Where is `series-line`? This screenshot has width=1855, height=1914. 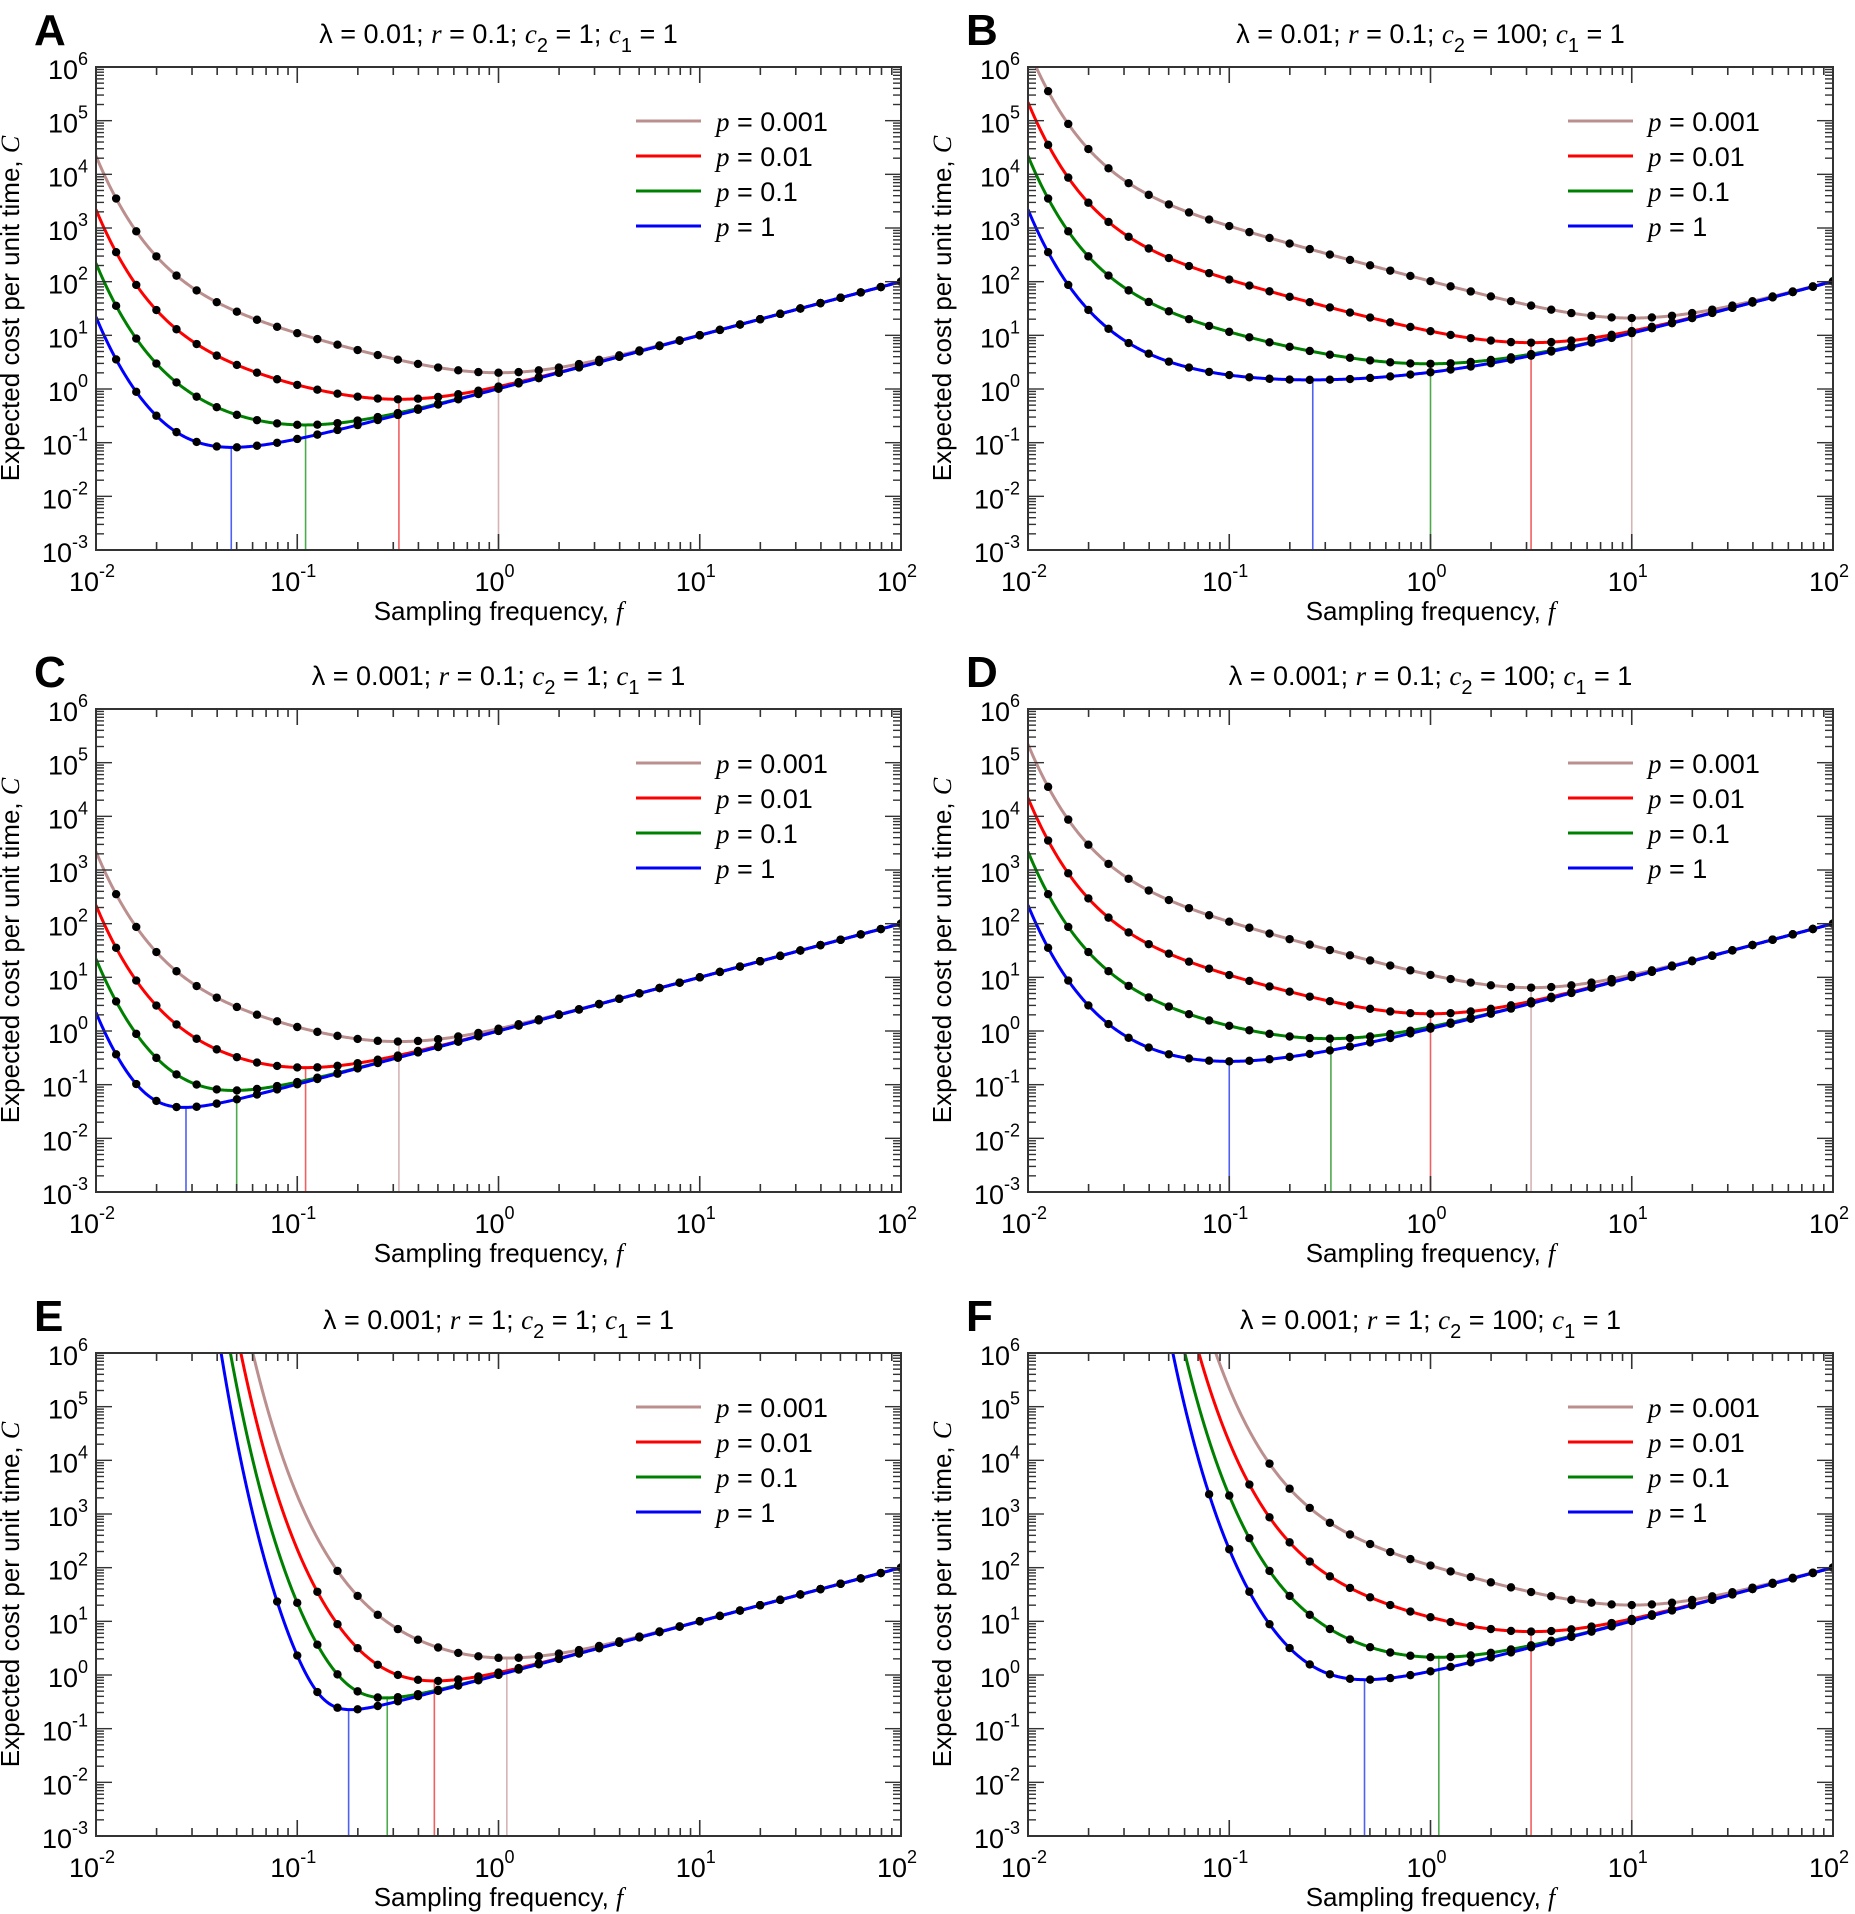 series-line is located at coordinates (498, 947).